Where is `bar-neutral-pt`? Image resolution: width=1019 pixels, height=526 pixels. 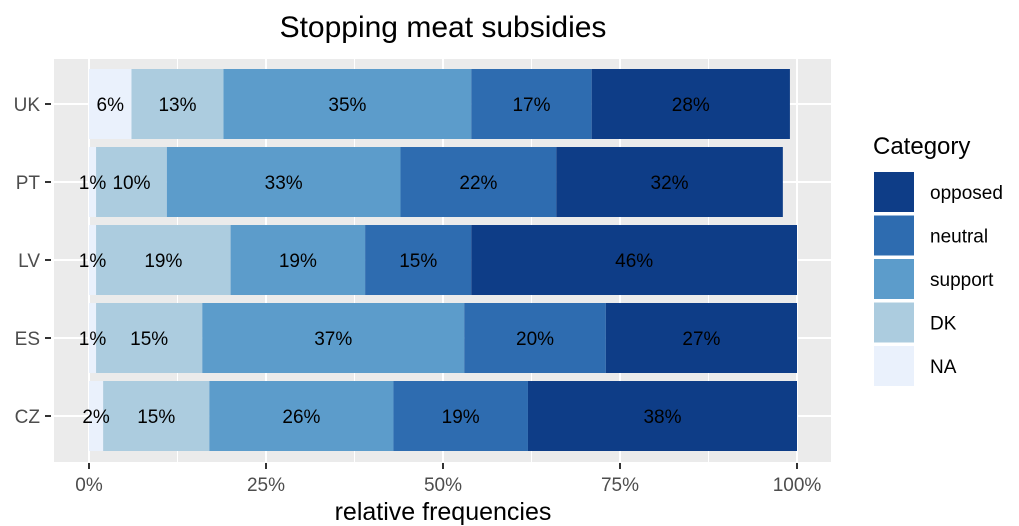
bar-neutral-pt is located at coordinates (478, 182).